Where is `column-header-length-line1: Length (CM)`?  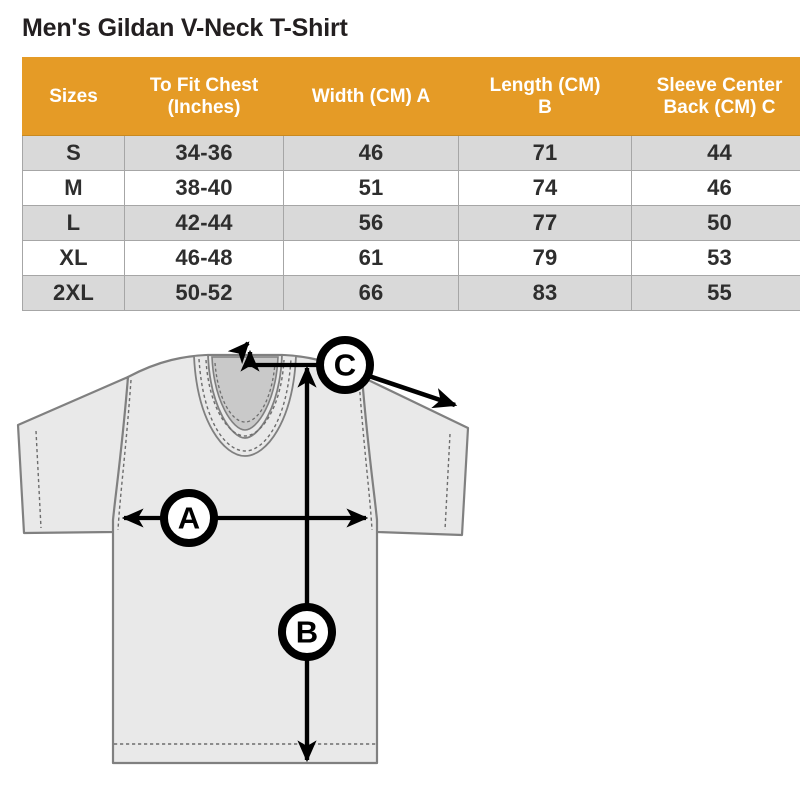 column-header-length-line1: Length (CM) is located at coordinates (545, 85).